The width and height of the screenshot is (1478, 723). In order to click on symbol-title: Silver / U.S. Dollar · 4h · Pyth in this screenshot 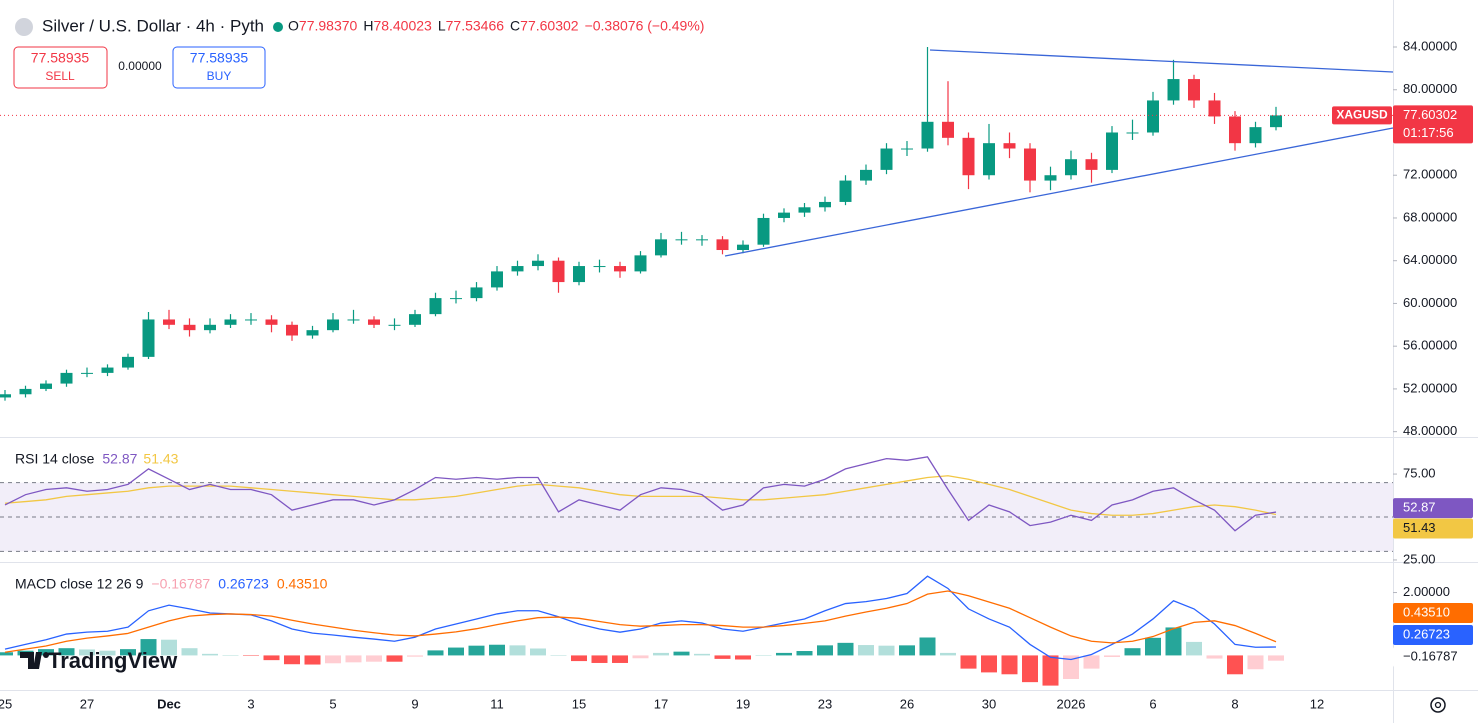, I will do `click(153, 25)`.